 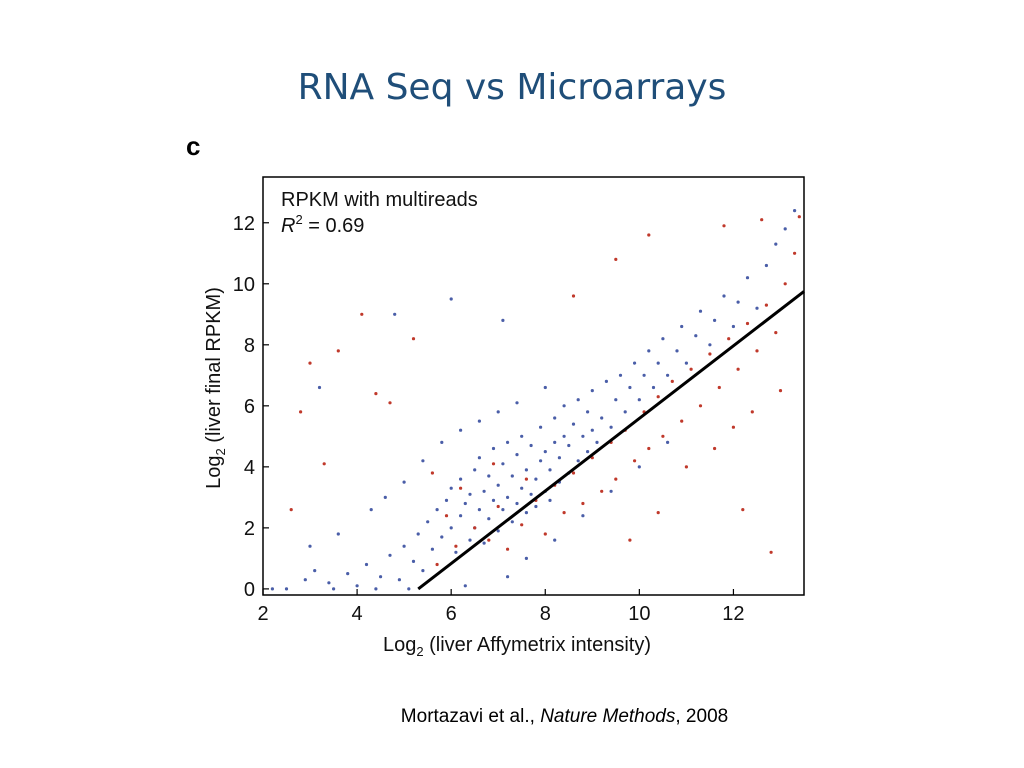 What do you see at coordinates (249, 529) in the screenshot?
I see `y-tick-label: 2` at bounding box center [249, 529].